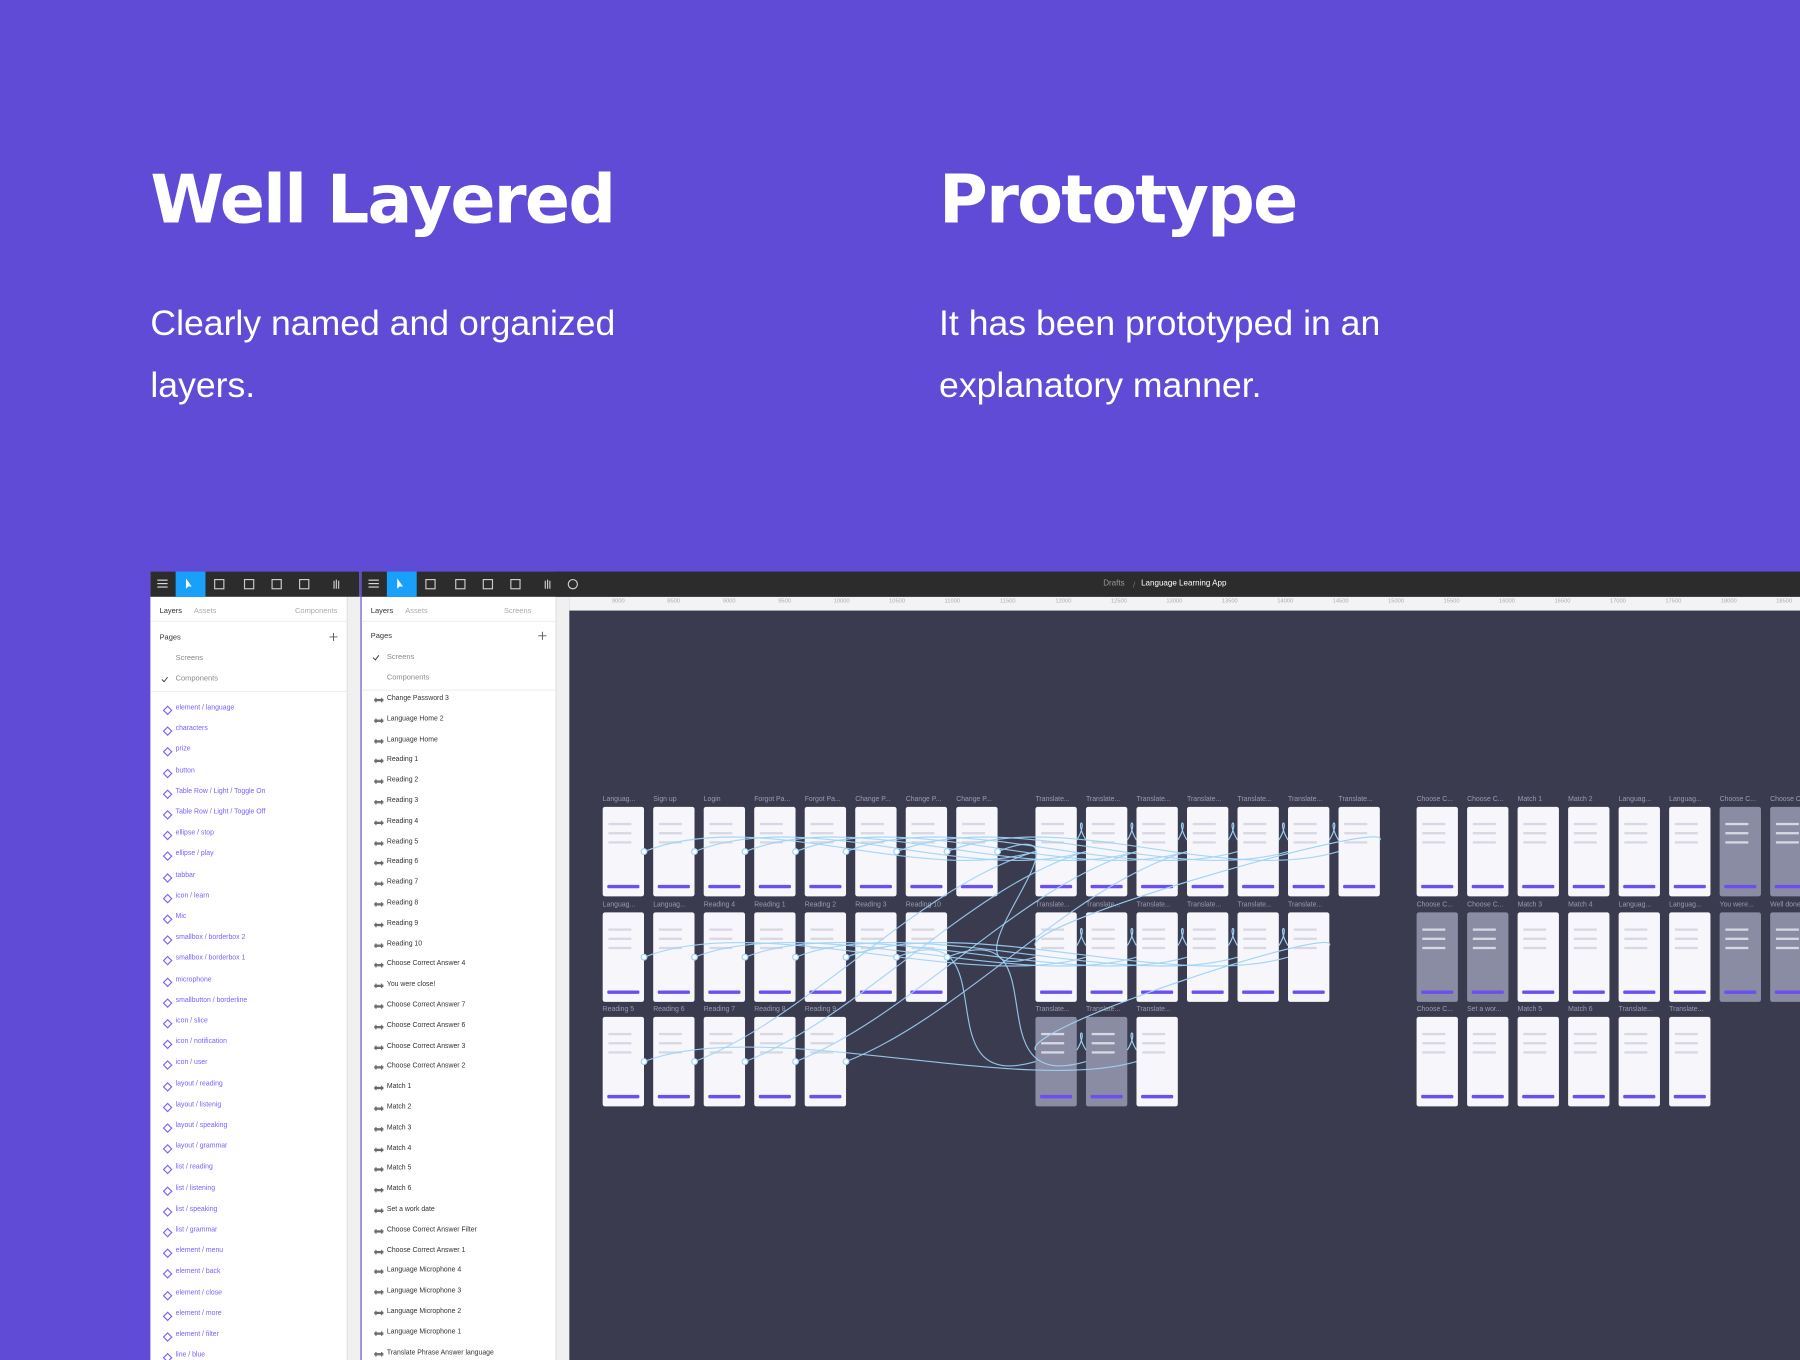  Describe the element at coordinates (402, 760) in the screenshot. I see `layer-item: Reading 1` at that location.